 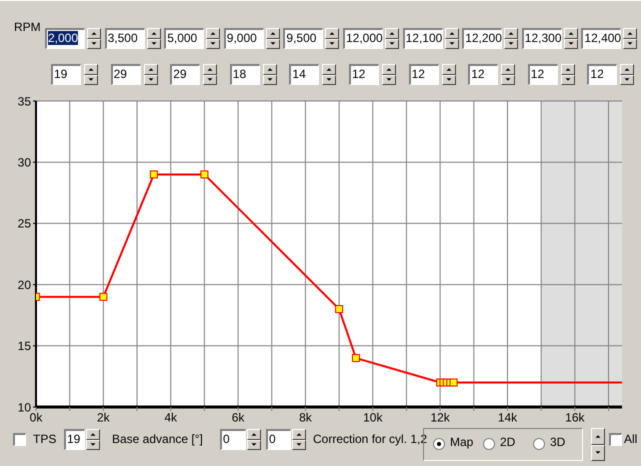 What do you see at coordinates (575, 417) in the screenshot?
I see `x-tick-label: 16k` at bounding box center [575, 417].